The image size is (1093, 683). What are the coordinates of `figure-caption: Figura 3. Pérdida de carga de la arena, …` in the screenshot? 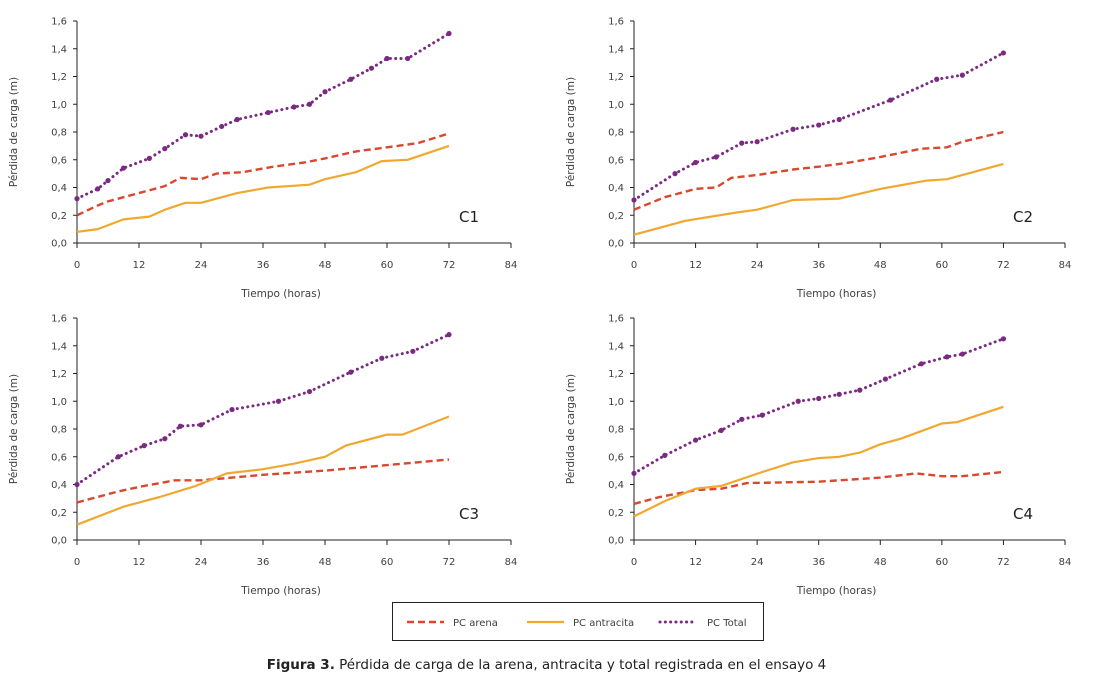 It's located at (546, 665).